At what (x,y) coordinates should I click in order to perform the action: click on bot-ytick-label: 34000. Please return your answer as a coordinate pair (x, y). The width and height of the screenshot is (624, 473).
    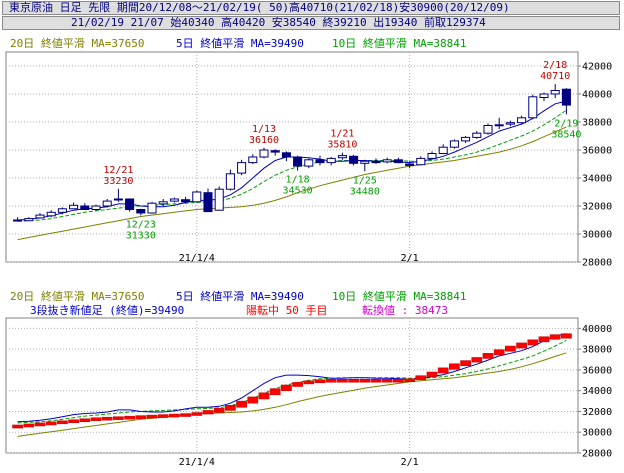
    Looking at the image, I should click on (597, 391).